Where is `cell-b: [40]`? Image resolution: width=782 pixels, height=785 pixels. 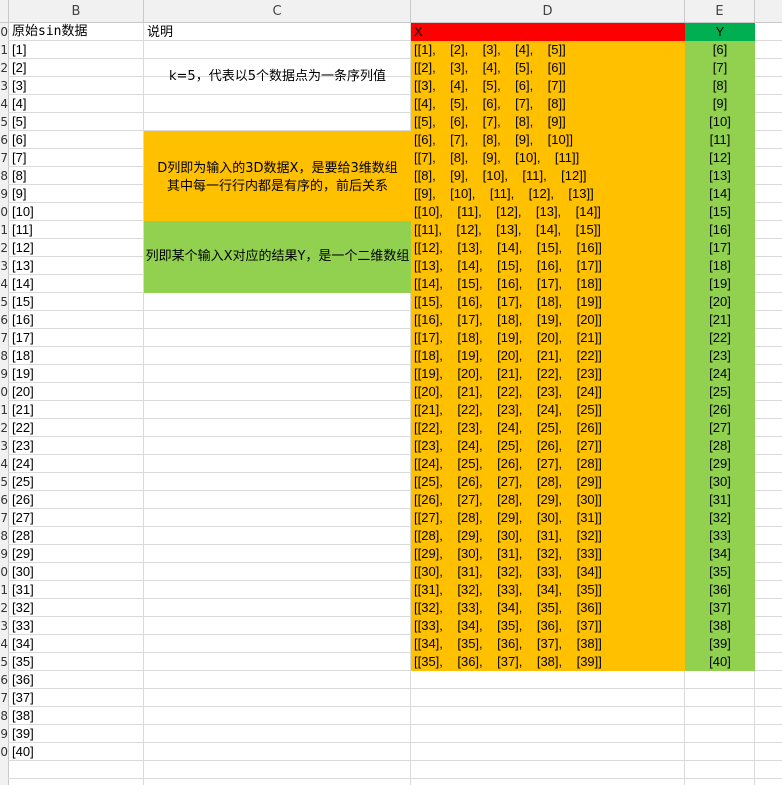 cell-b: [40] is located at coordinates (23, 751).